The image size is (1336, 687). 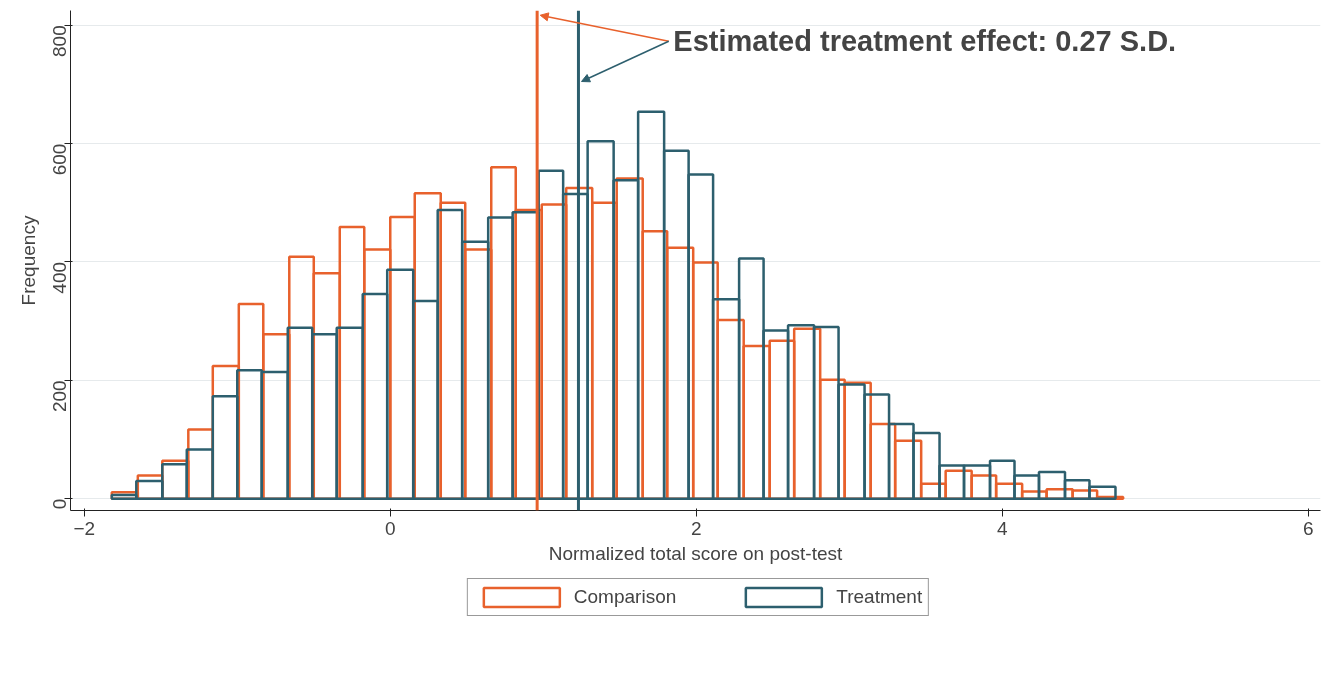 What do you see at coordinates (925, 41) in the screenshot?
I see `annotation: Estimated treatment effect: 0.27 S.D.` at bounding box center [925, 41].